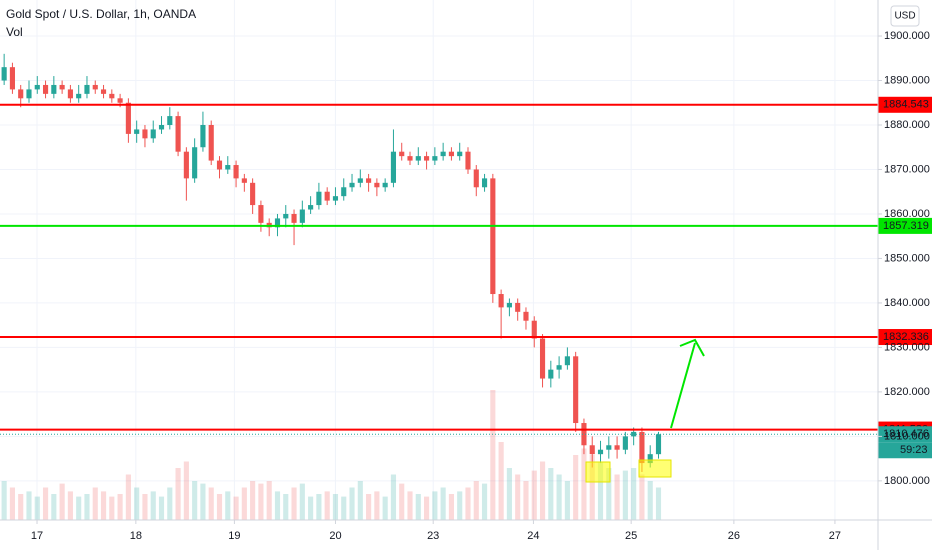 This screenshot has height=550, width=932. I want to click on currency-button, so click(905, 16).